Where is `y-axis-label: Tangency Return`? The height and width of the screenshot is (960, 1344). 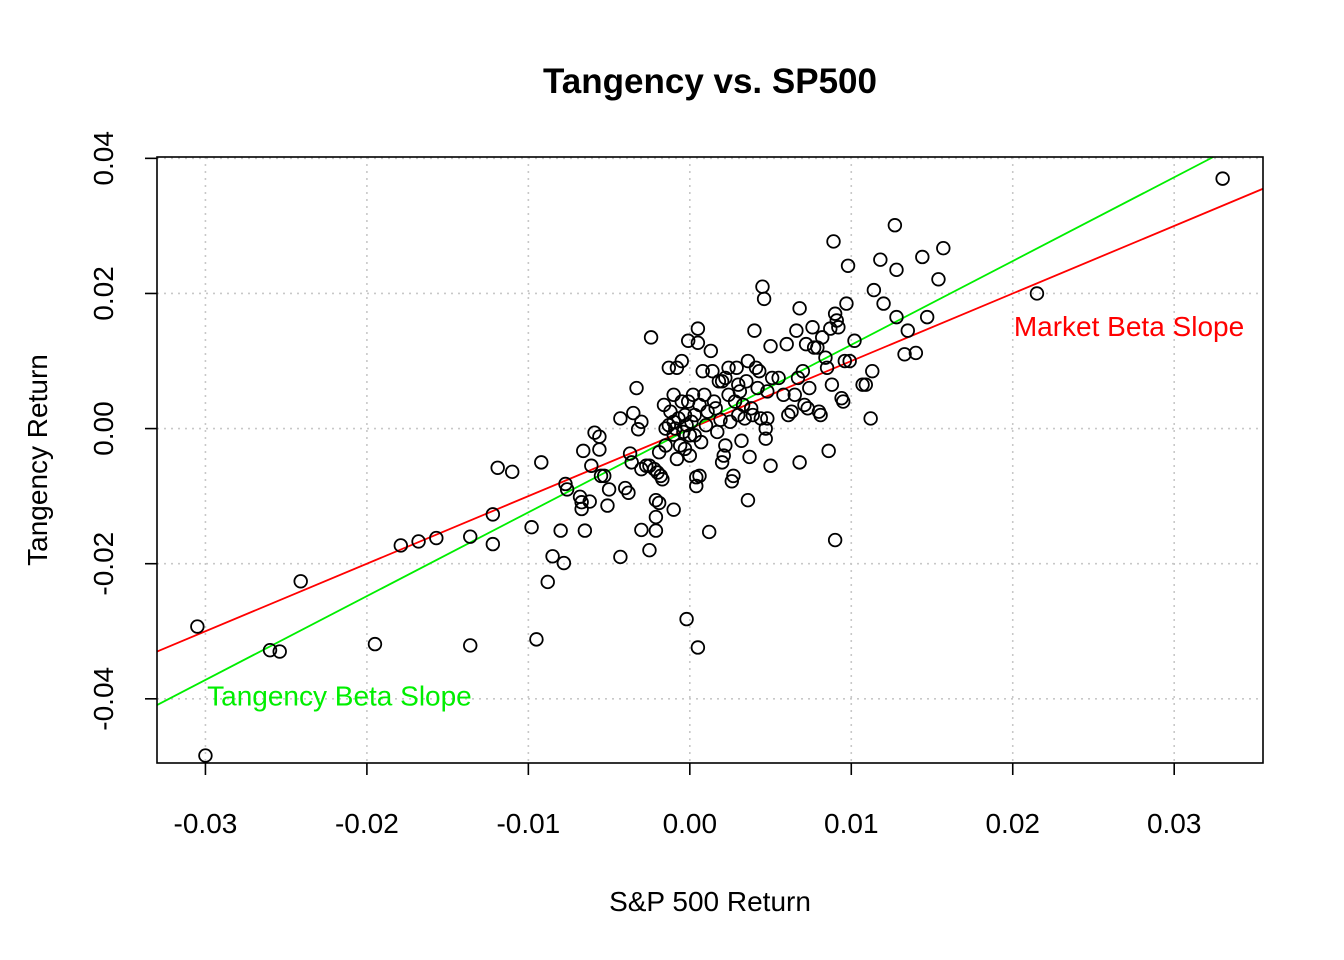 y-axis-label: Tangency Return is located at coordinates (37, 460).